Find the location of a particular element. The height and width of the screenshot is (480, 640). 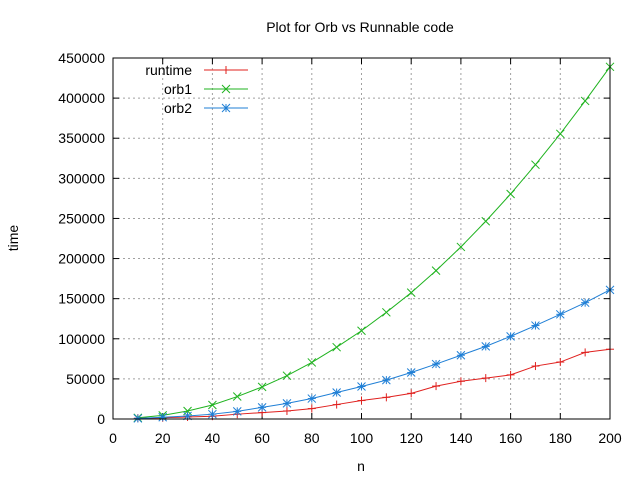

y-tick-label: 150000 is located at coordinates (81, 299).